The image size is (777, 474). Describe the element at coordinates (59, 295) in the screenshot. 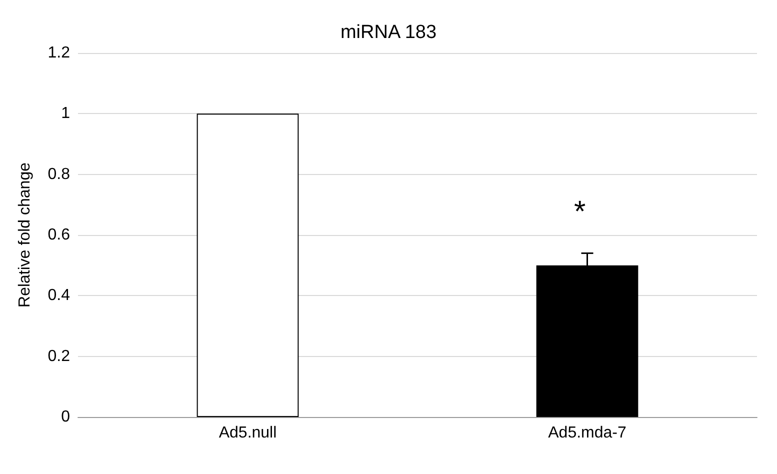

I see `y-tick-label: 0.4` at that location.